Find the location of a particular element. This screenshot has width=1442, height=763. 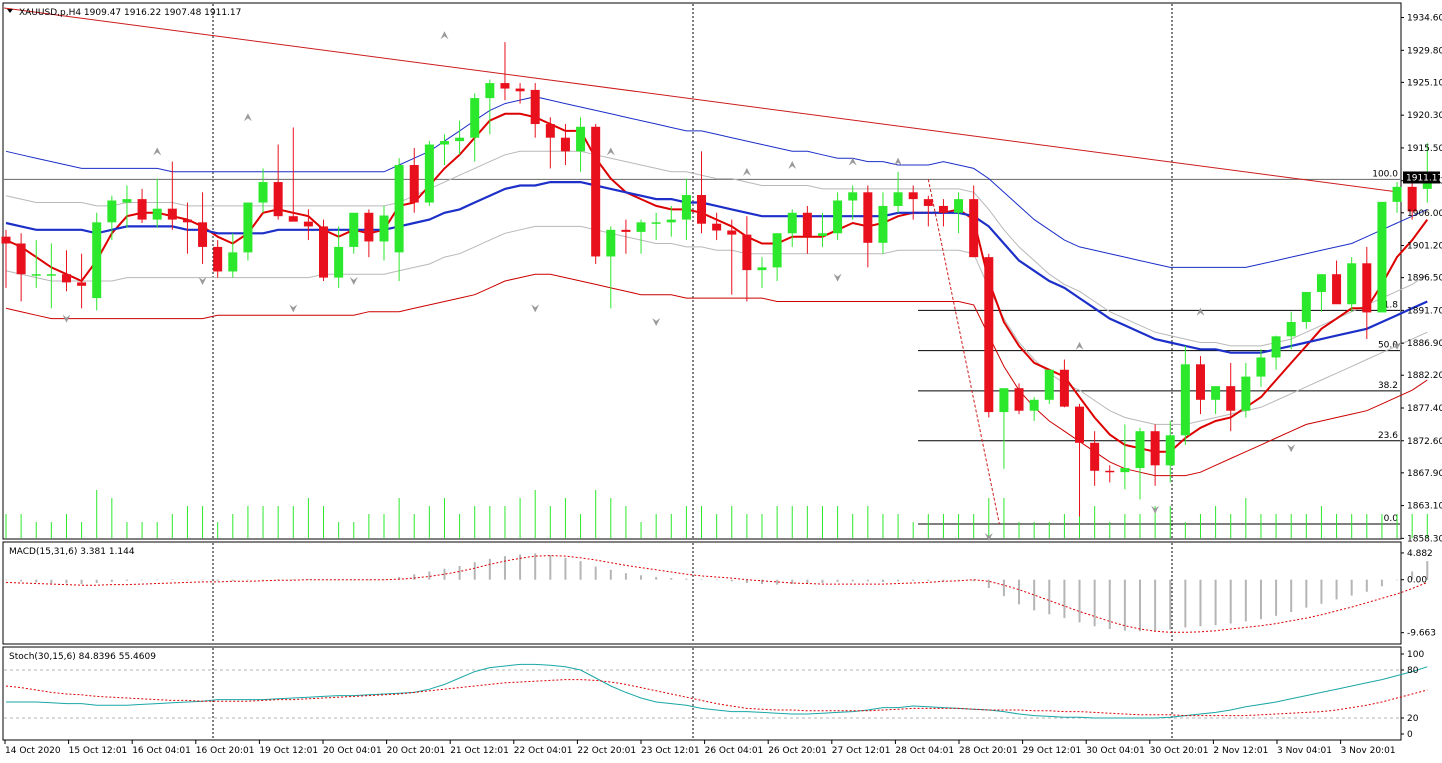

macd-tick-label: 4.882 is located at coordinates (1420, 554).